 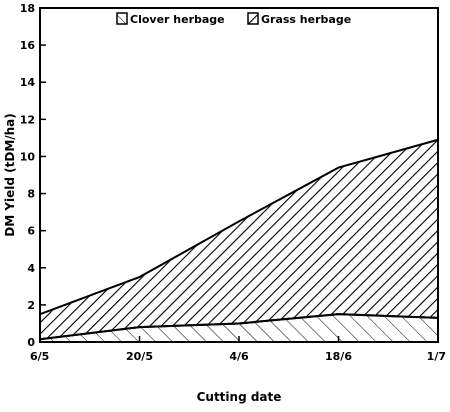 I want to click on y-tick-label: 2, so click(x=31, y=305).